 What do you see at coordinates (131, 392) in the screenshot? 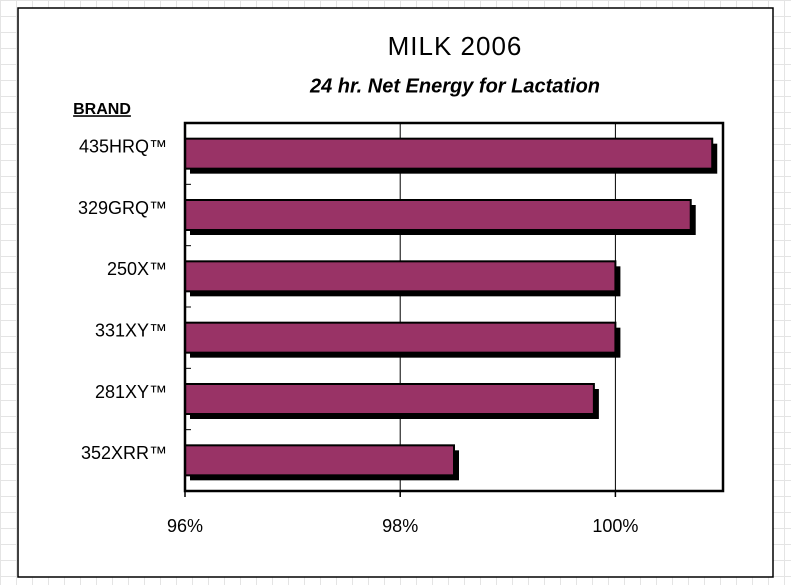
I see `y-tick-label: 281XY™` at bounding box center [131, 392].